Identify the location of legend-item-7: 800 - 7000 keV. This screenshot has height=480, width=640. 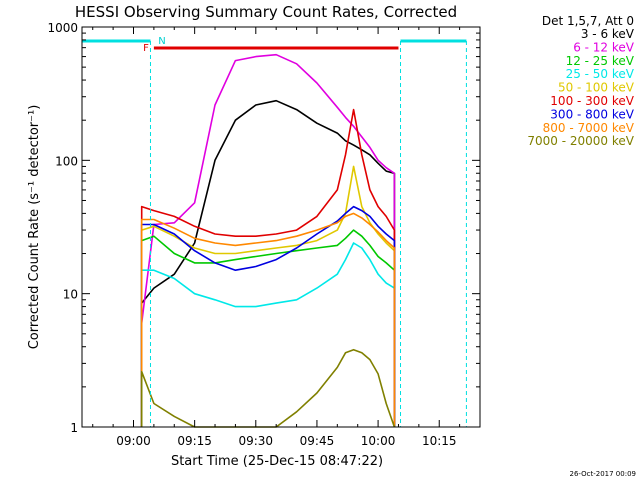
(589, 128).